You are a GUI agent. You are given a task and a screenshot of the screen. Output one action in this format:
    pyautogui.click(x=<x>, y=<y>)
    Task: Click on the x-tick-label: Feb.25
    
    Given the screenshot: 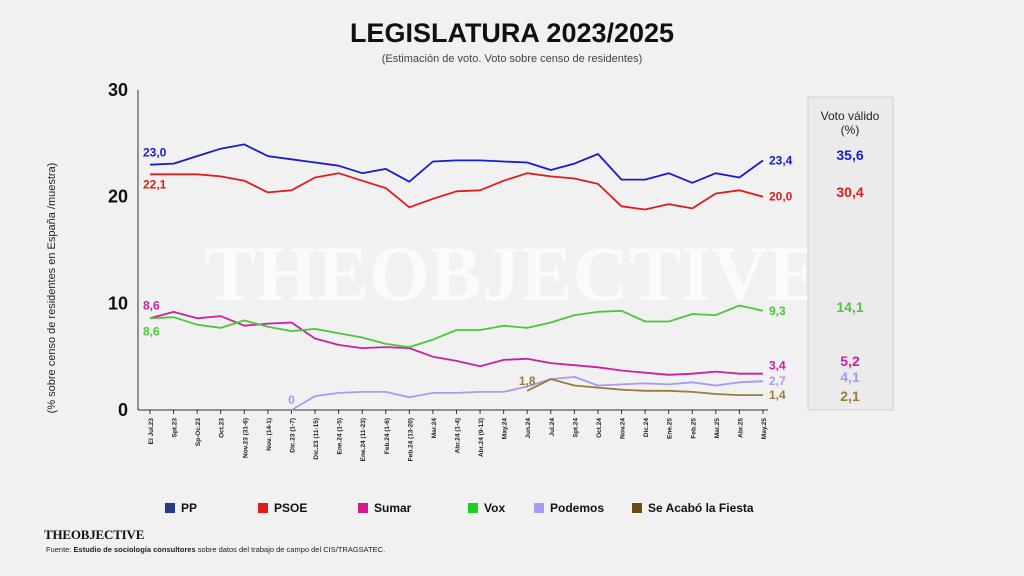 What is the action you would take?
    pyautogui.click(x=693, y=428)
    